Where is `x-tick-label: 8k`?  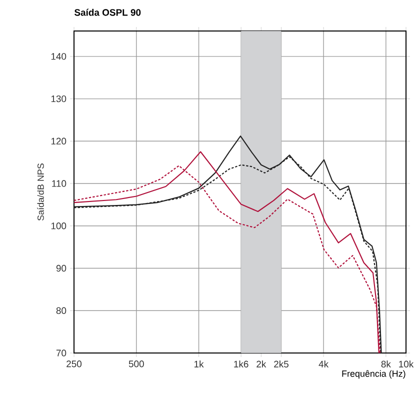 x-tick-label: 8k is located at coordinates (386, 364).